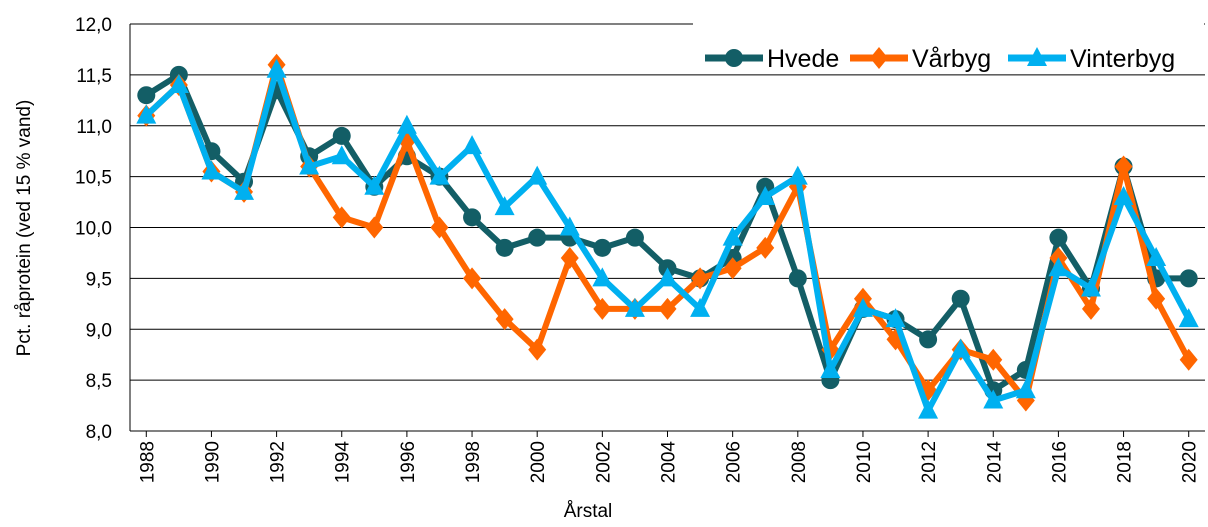 Image resolution: width=1208 pixels, height=527 pixels. Describe the element at coordinates (278, 462) in the screenshot. I see `x-tick-label: 1992` at that location.